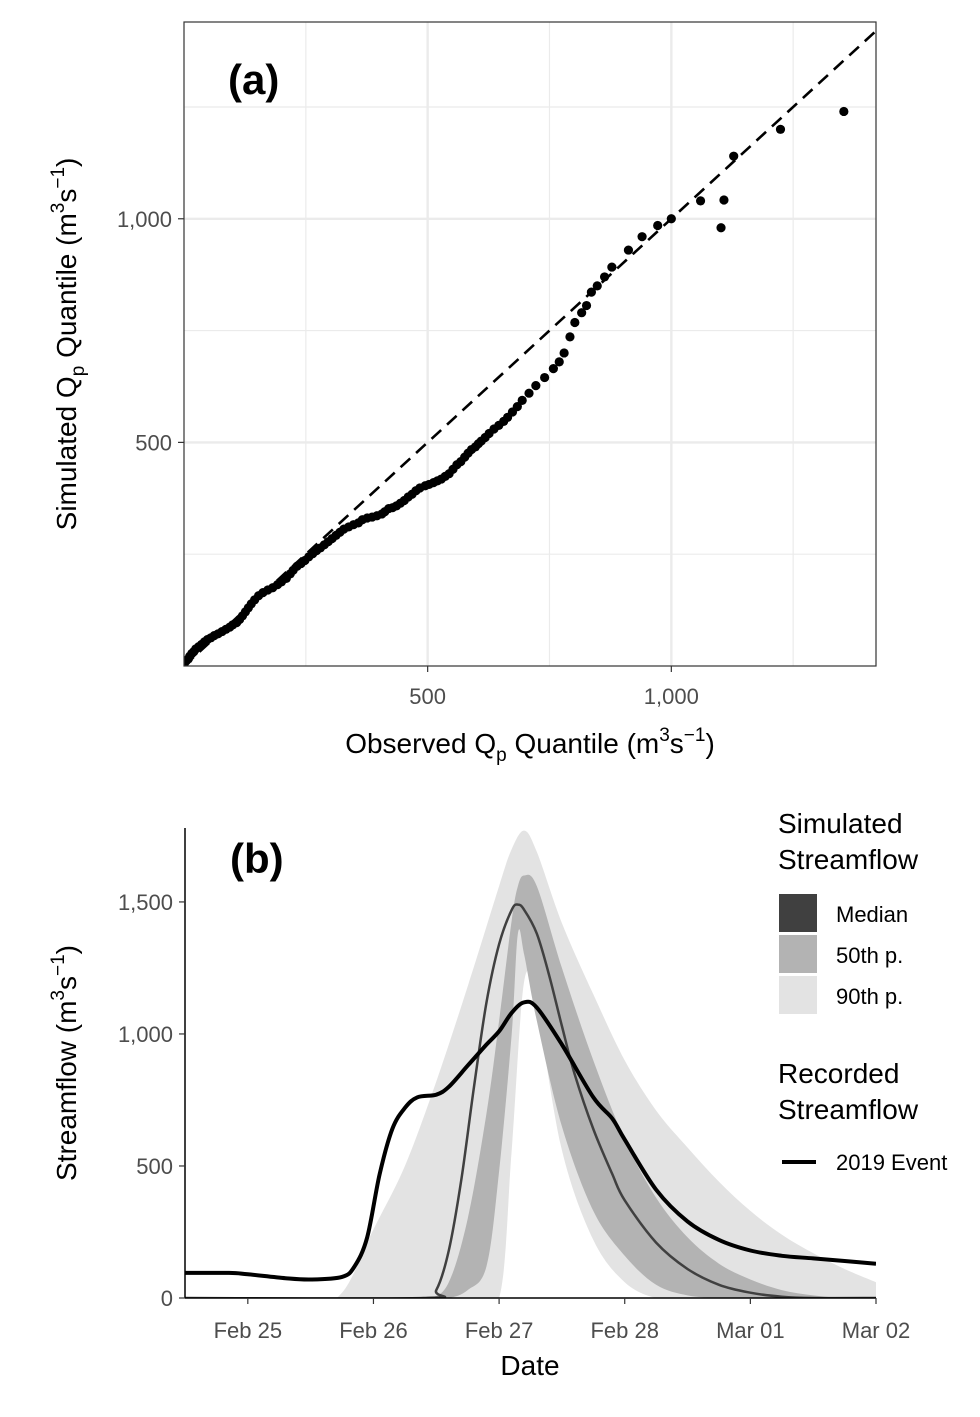  I want to click on xlabel-a-close: ), so click(709, 743).